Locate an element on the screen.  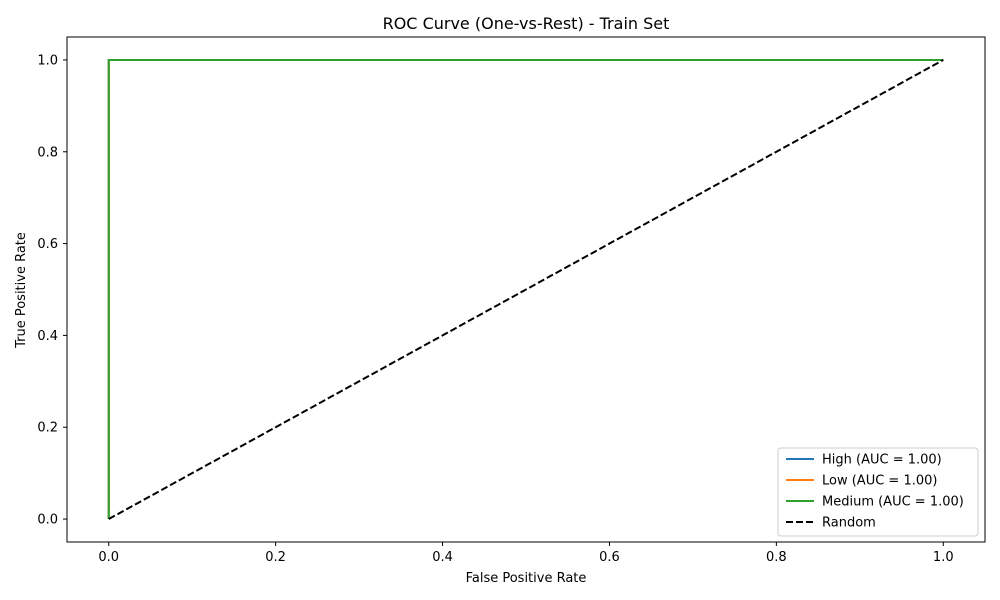
x-tick-label: 0.0 is located at coordinates (108, 557).